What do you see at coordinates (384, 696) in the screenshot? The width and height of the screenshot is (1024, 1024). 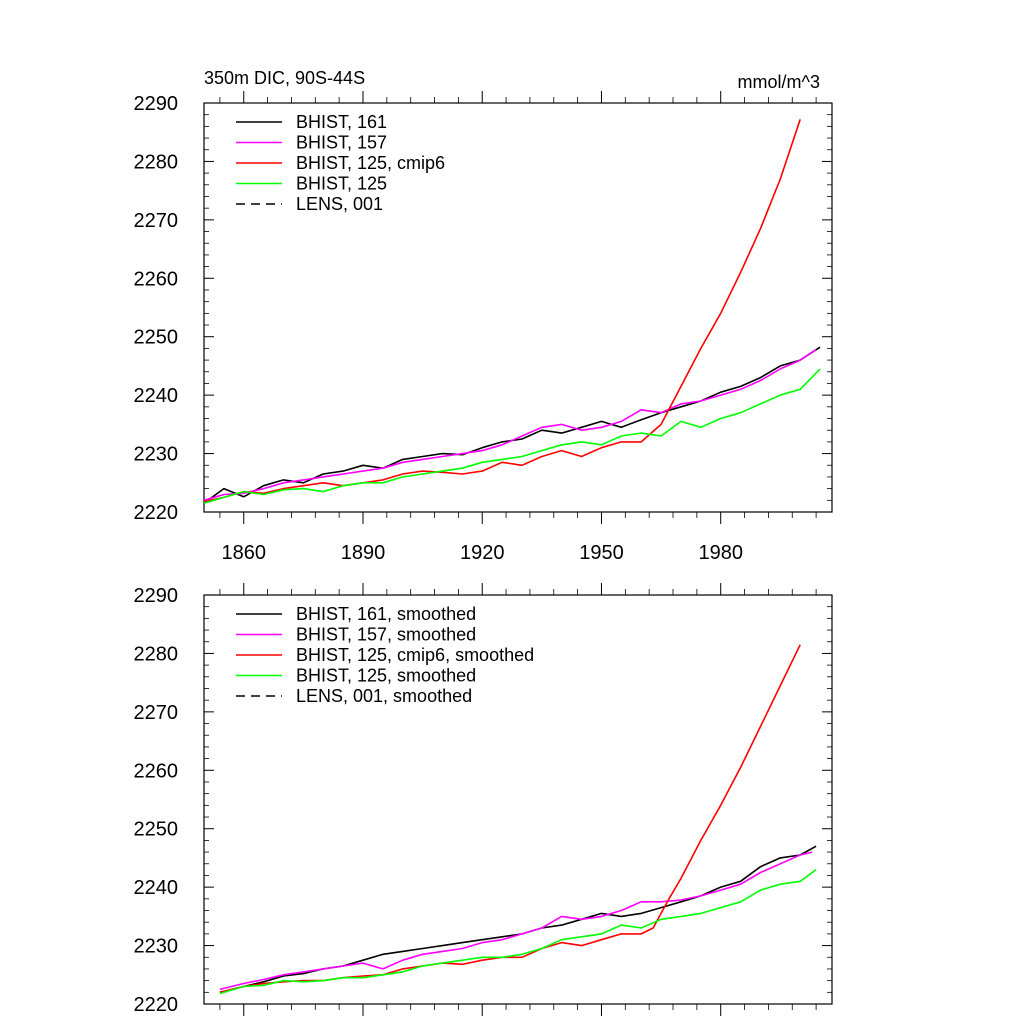 I see `legend-label: LENS, 001, smoothed` at bounding box center [384, 696].